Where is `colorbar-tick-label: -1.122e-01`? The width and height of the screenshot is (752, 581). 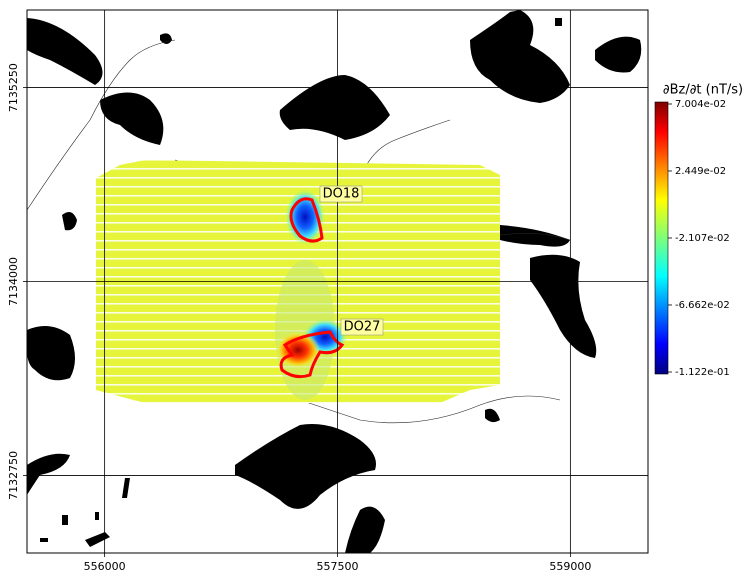
colorbar-tick-label: -1.122e-01 is located at coordinates (702, 372).